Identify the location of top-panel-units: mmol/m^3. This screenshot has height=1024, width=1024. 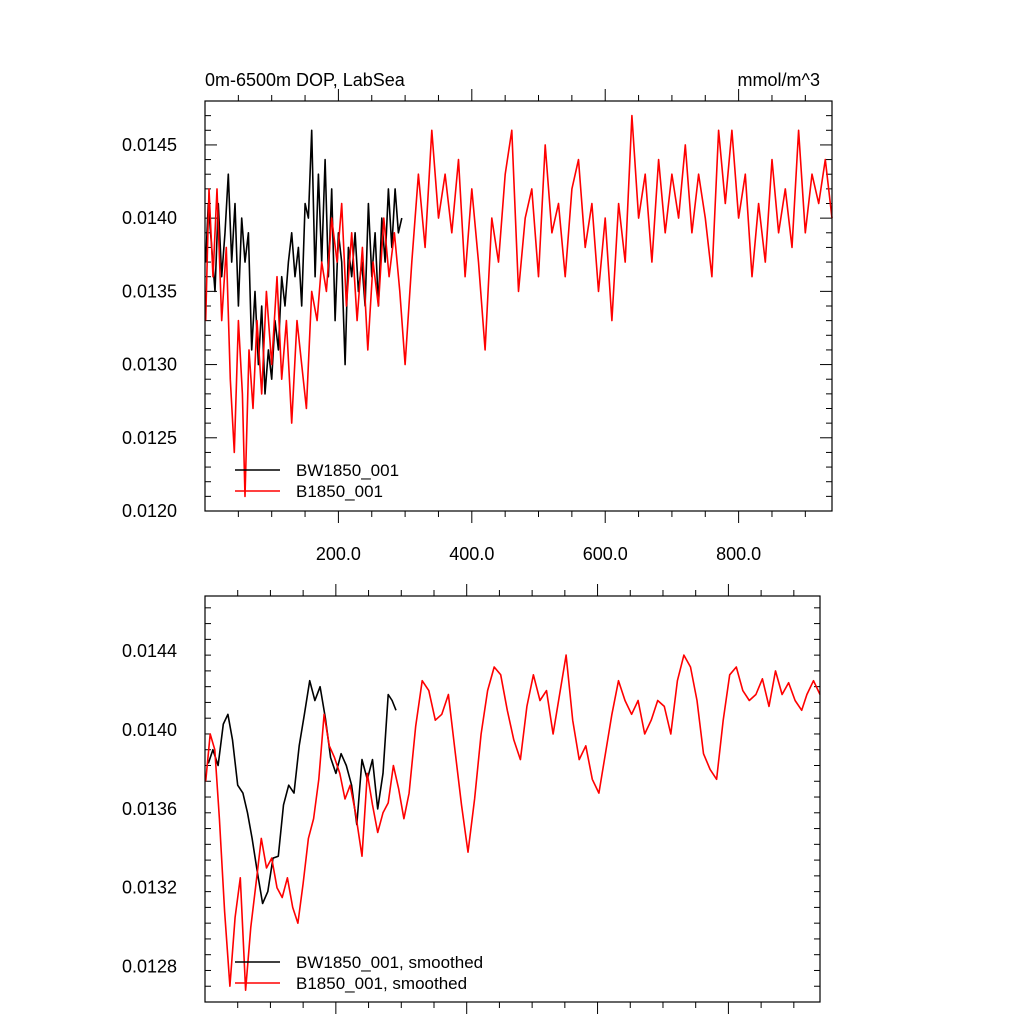
(779, 80).